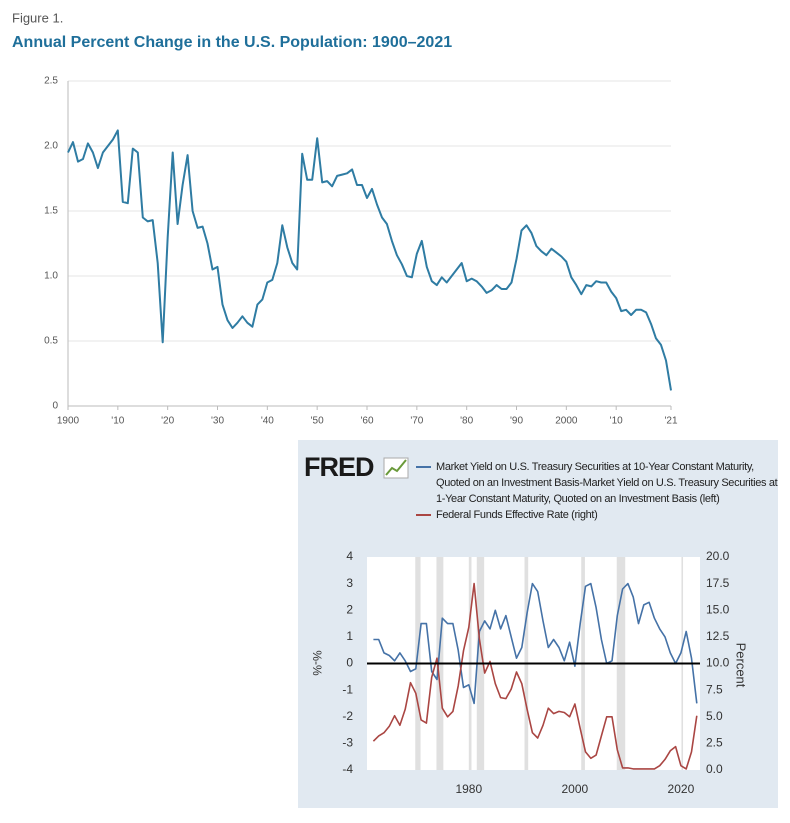 Image resolution: width=790 pixels, height=823 pixels. I want to click on y-tick-label: 0.5, so click(51, 341).